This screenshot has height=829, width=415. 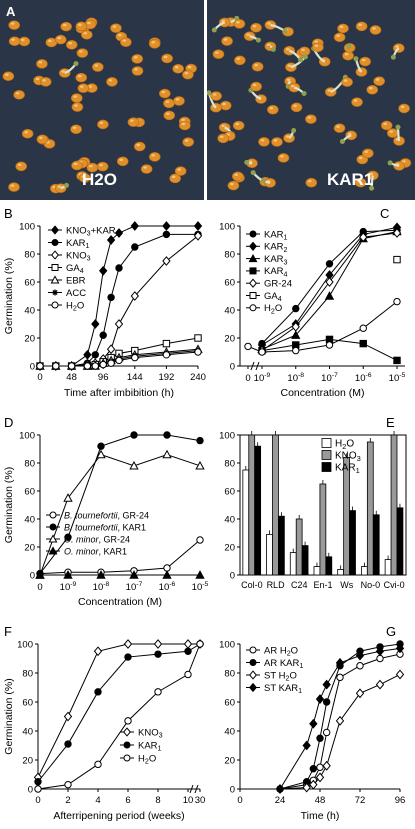 I want to click on panel-letter-a: A, so click(x=11, y=11).